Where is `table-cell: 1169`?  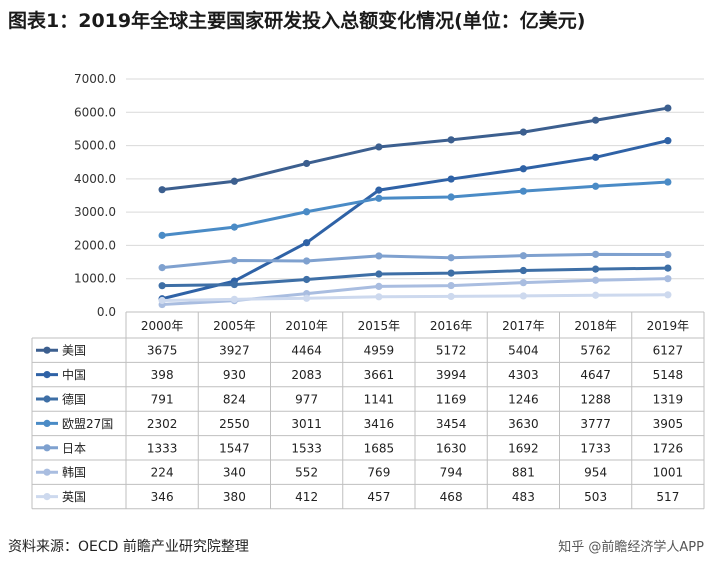 table-cell: 1169 is located at coordinates (451, 400).